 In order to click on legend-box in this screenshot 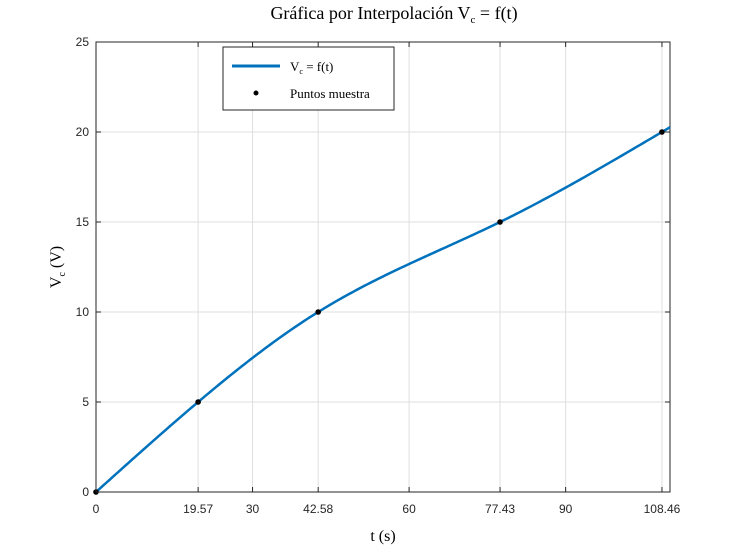, I will do `click(308, 78)`.